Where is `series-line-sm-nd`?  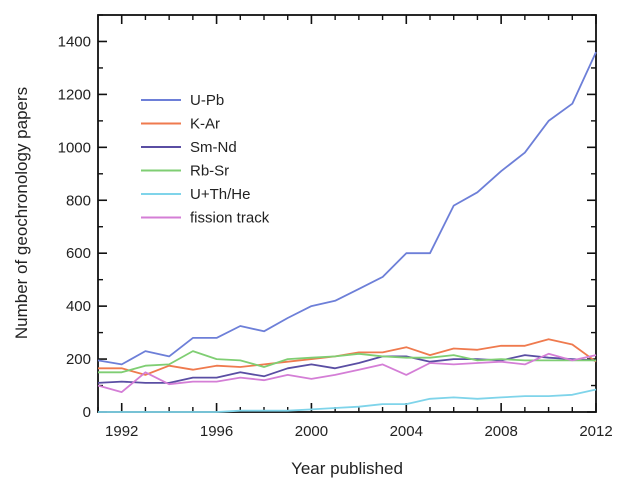 series-line-sm-nd is located at coordinates (347, 369).